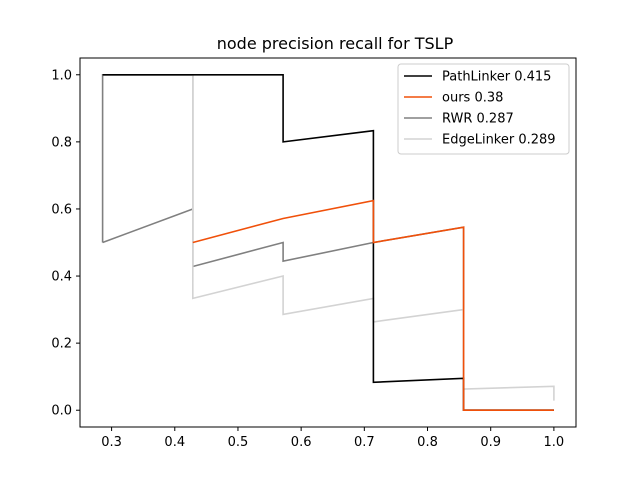 The image size is (640, 480). Describe the element at coordinates (61, 209) in the screenshot. I see `y-tick-label: 0.6` at that location.